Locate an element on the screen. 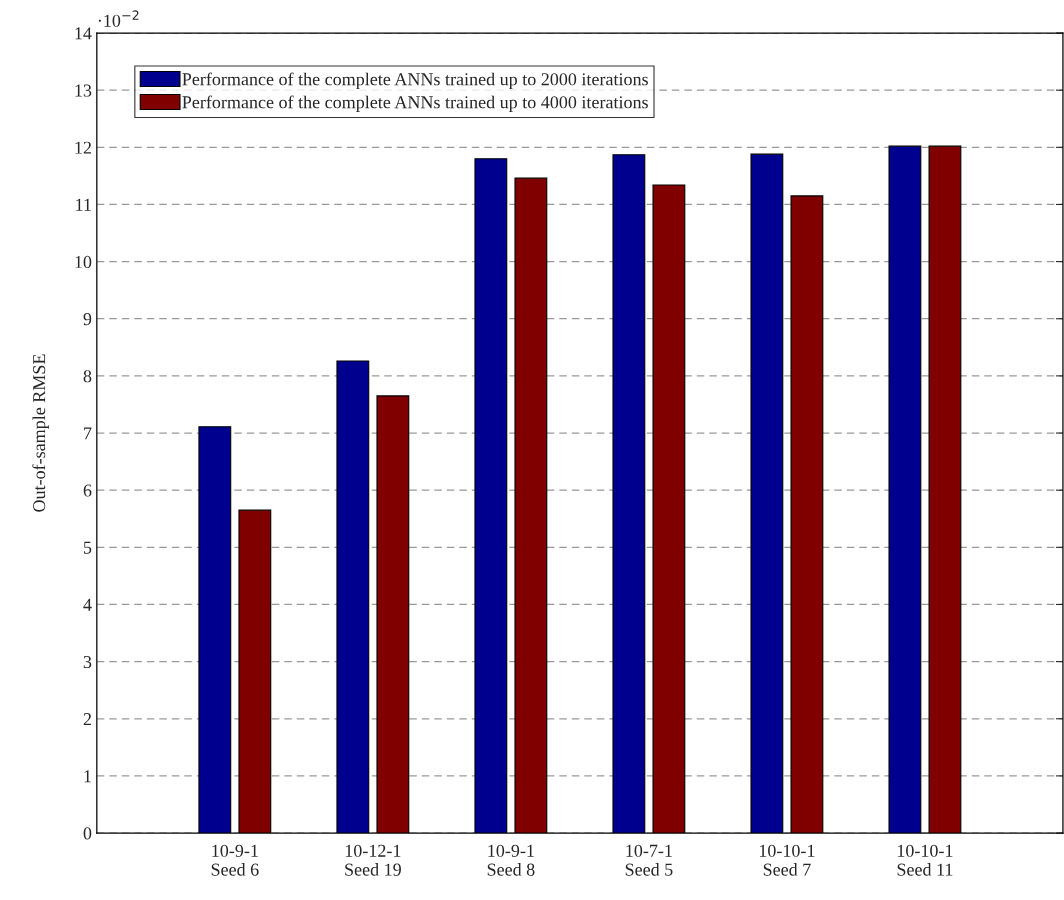  y-tick-label: 0 is located at coordinates (87, 833).